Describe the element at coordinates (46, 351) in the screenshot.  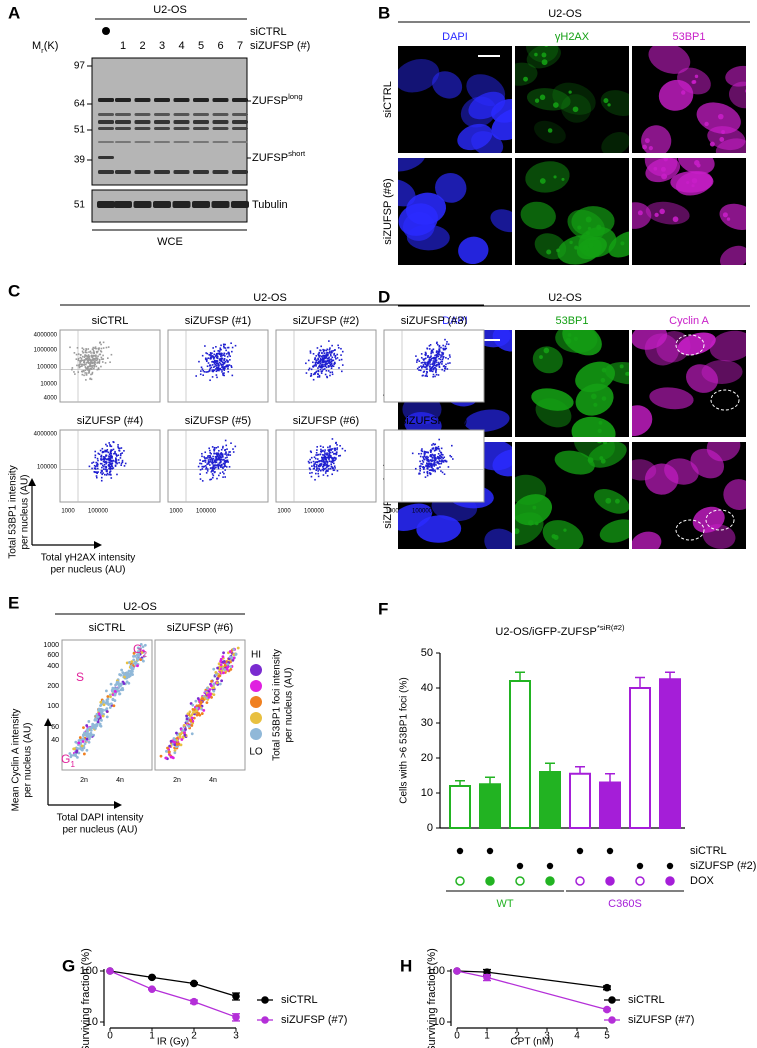
I see `label: 1000000` at that location.